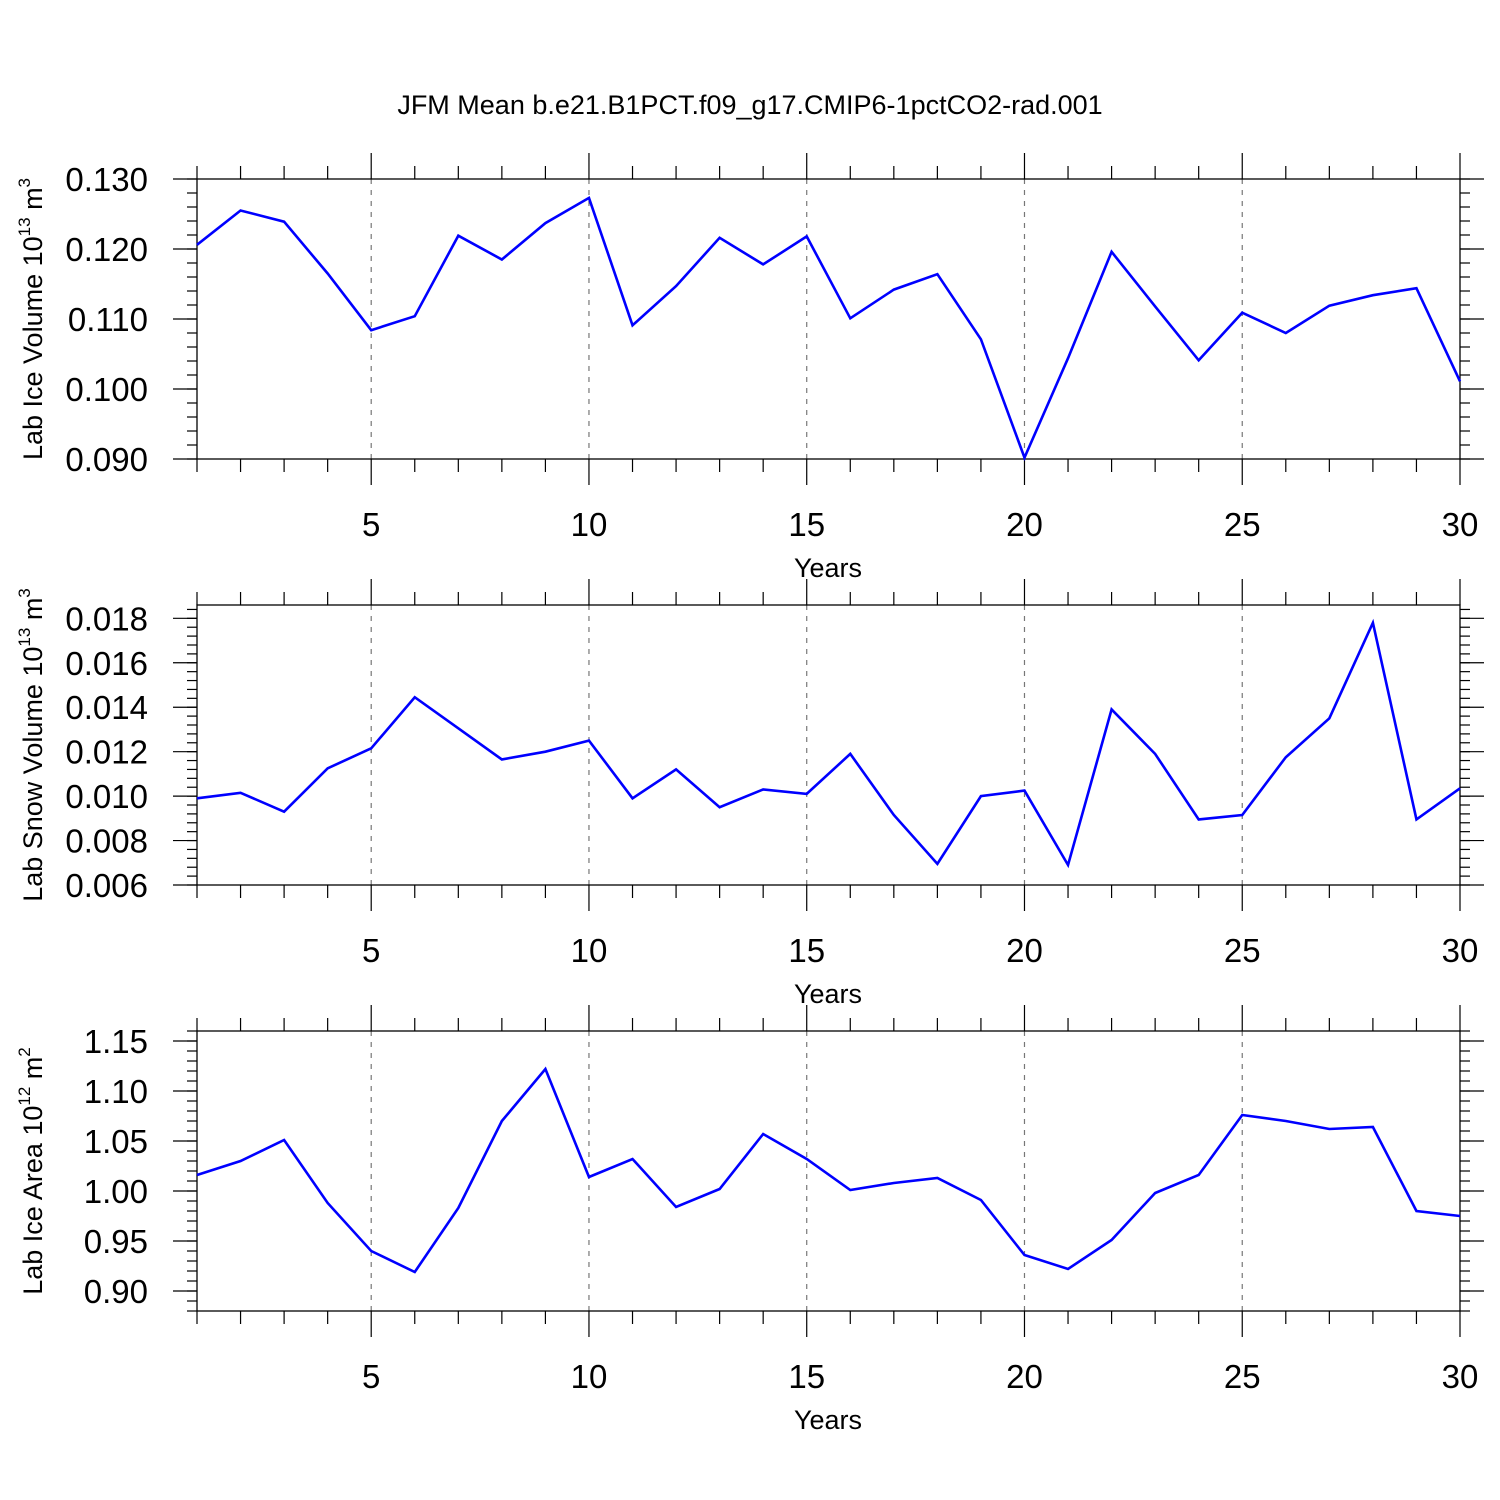 This screenshot has width=1500, height=1500. Describe the element at coordinates (106, 663) in the screenshot. I see `y-tick-label: 0.016` at that location.